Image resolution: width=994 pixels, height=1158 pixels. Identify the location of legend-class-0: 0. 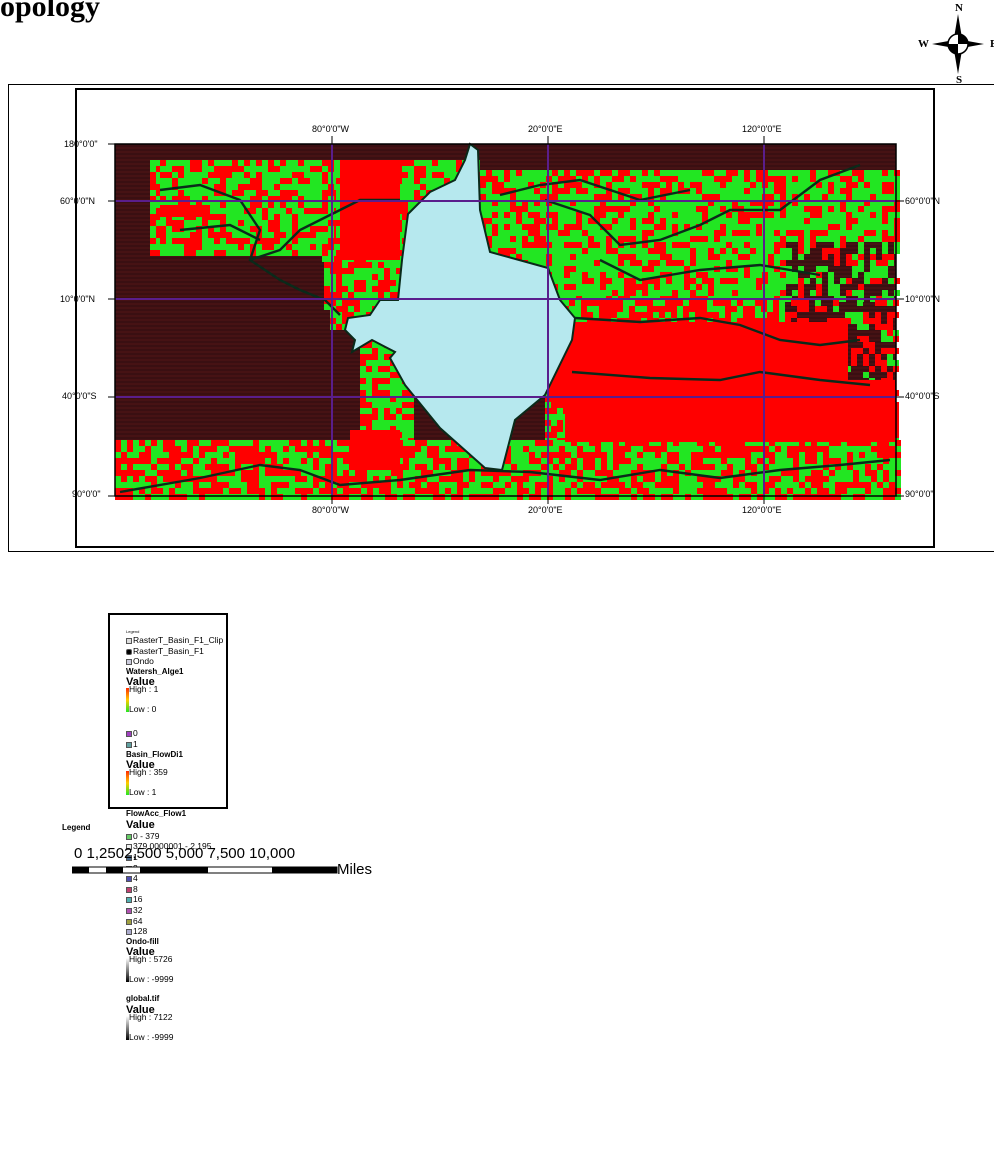
(193, 733).